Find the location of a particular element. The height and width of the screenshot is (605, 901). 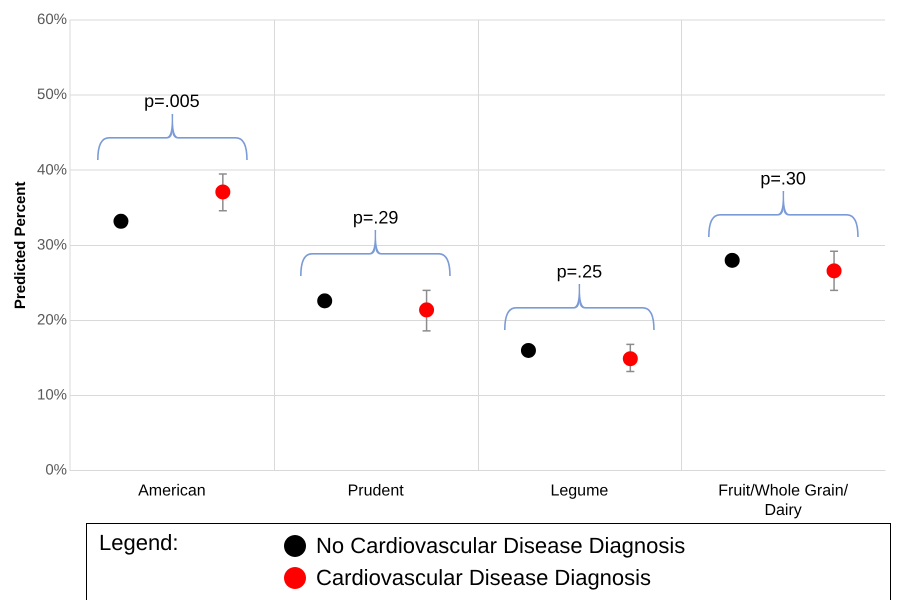

x-tick-label: Legume is located at coordinates (579, 491).